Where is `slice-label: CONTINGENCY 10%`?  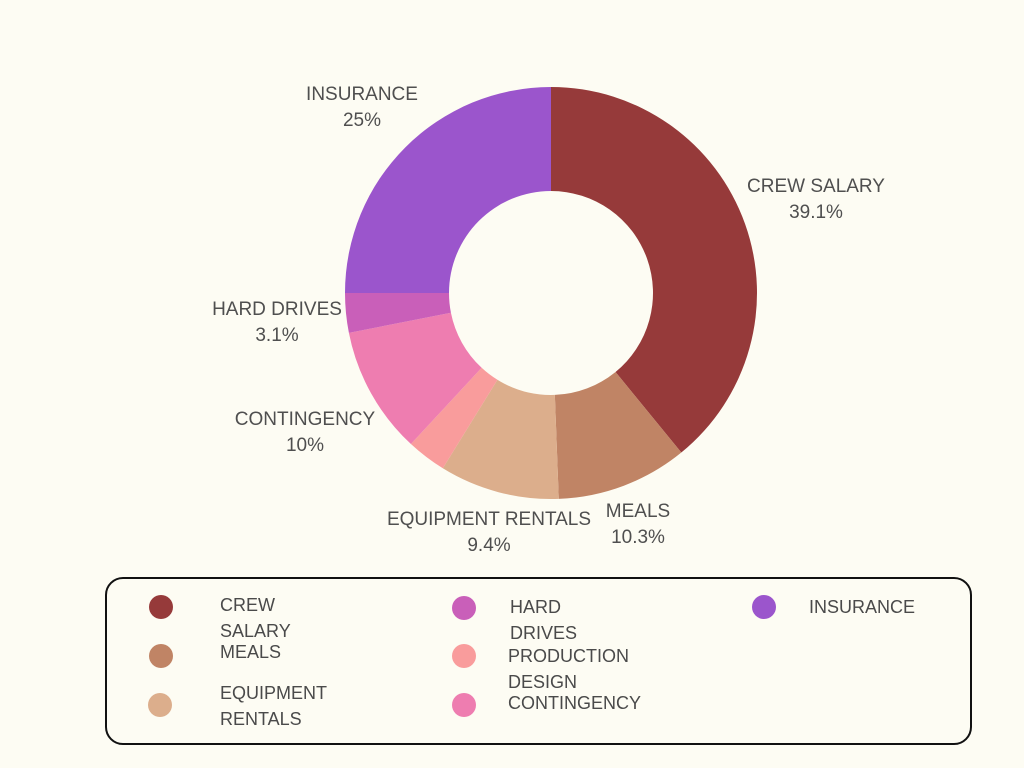 slice-label: CONTINGENCY 10% is located at coordinates (305, 432).